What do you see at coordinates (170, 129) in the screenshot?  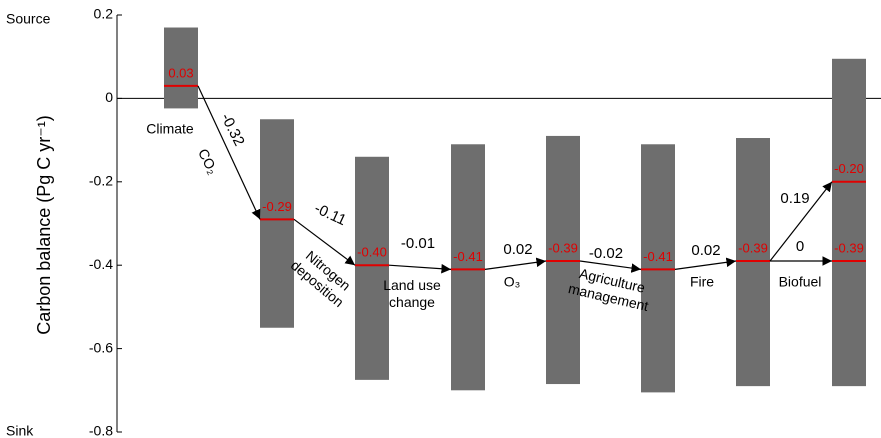 I see `step-label: Climate` at bounding box center [170, 129].